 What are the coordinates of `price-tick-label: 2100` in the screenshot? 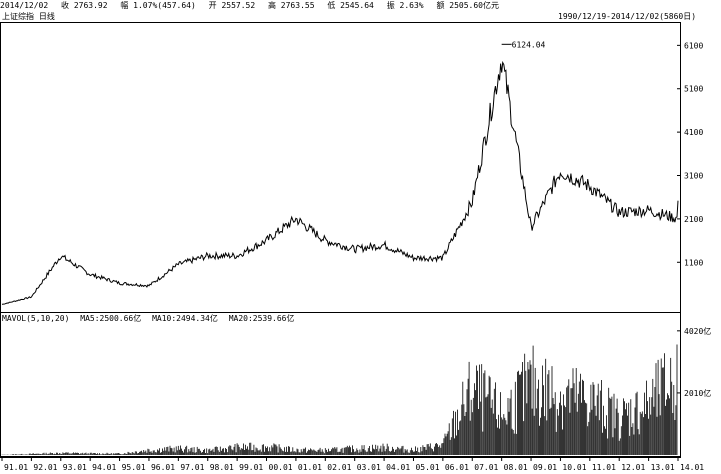 It's located at (693, 219).